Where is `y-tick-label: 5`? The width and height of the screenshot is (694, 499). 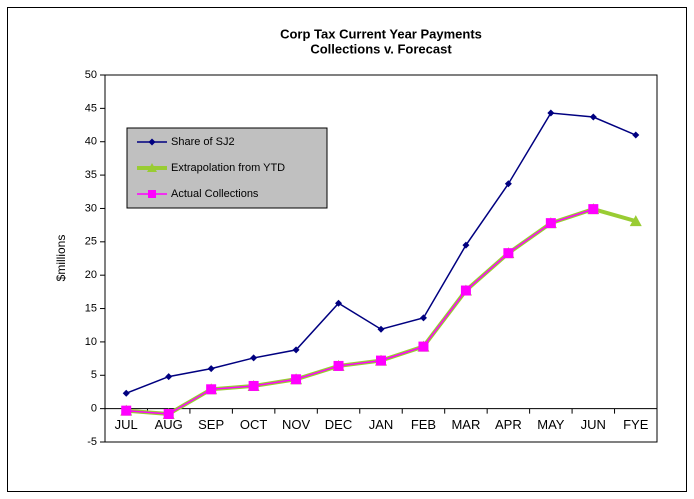 y-tick-label: 5 is located at coordinates (94, 375).